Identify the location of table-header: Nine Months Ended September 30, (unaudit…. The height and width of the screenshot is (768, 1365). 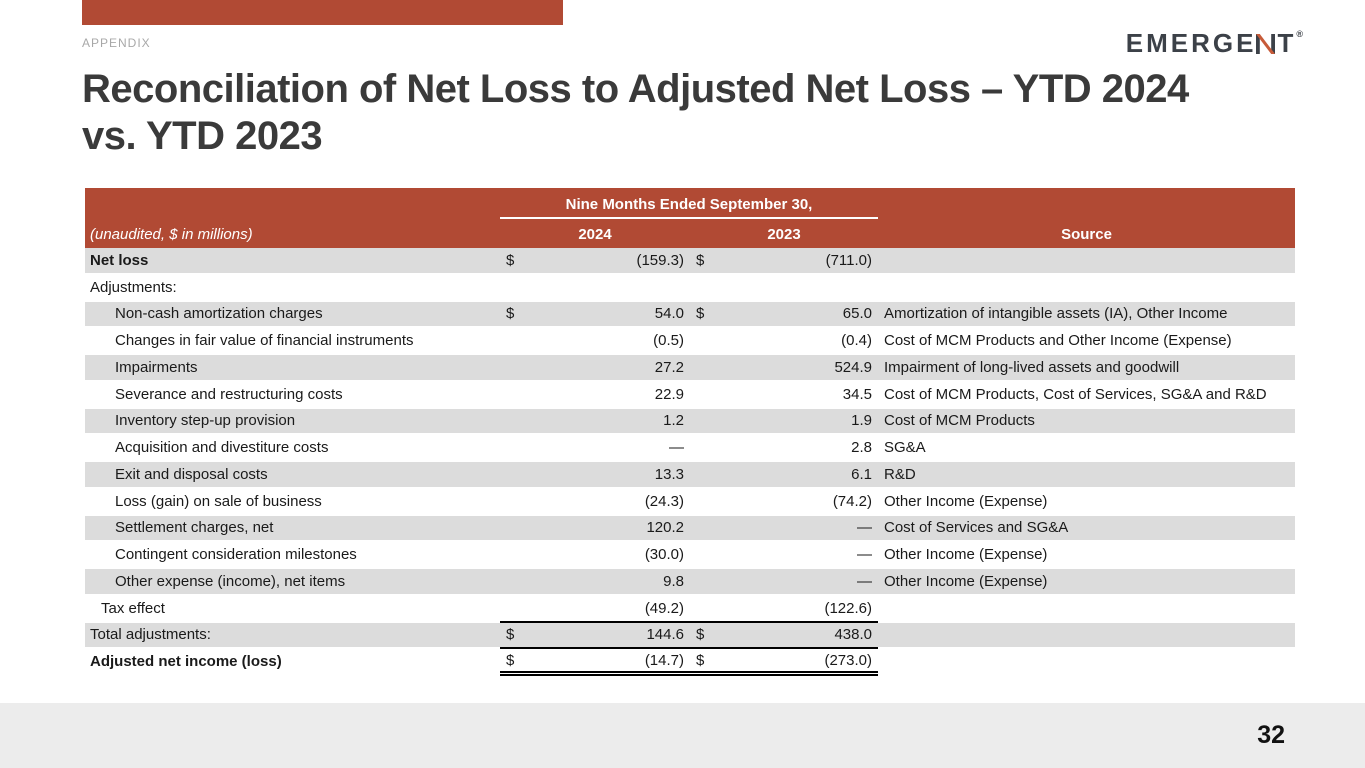
(690, 218).